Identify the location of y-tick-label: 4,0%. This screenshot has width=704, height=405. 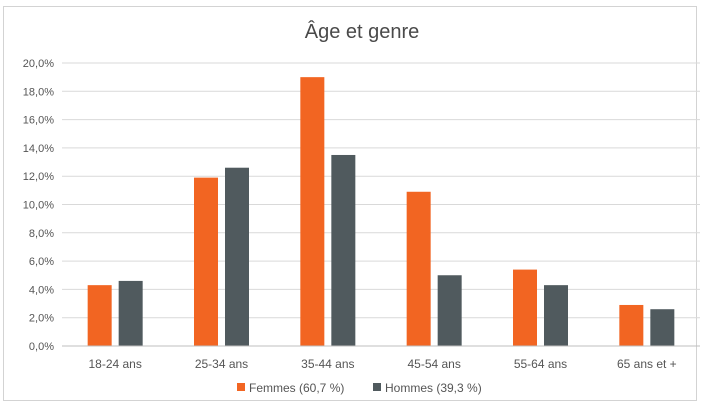
(41, 290).